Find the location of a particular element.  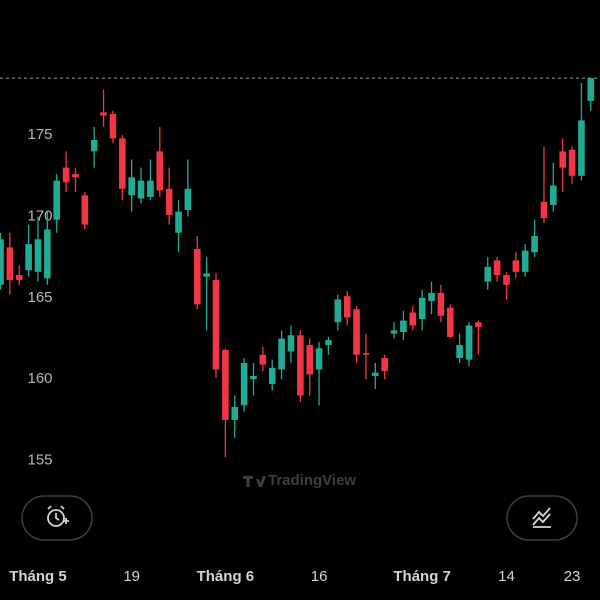

y-tick-label: 155 is located at coordinates (39, 460).